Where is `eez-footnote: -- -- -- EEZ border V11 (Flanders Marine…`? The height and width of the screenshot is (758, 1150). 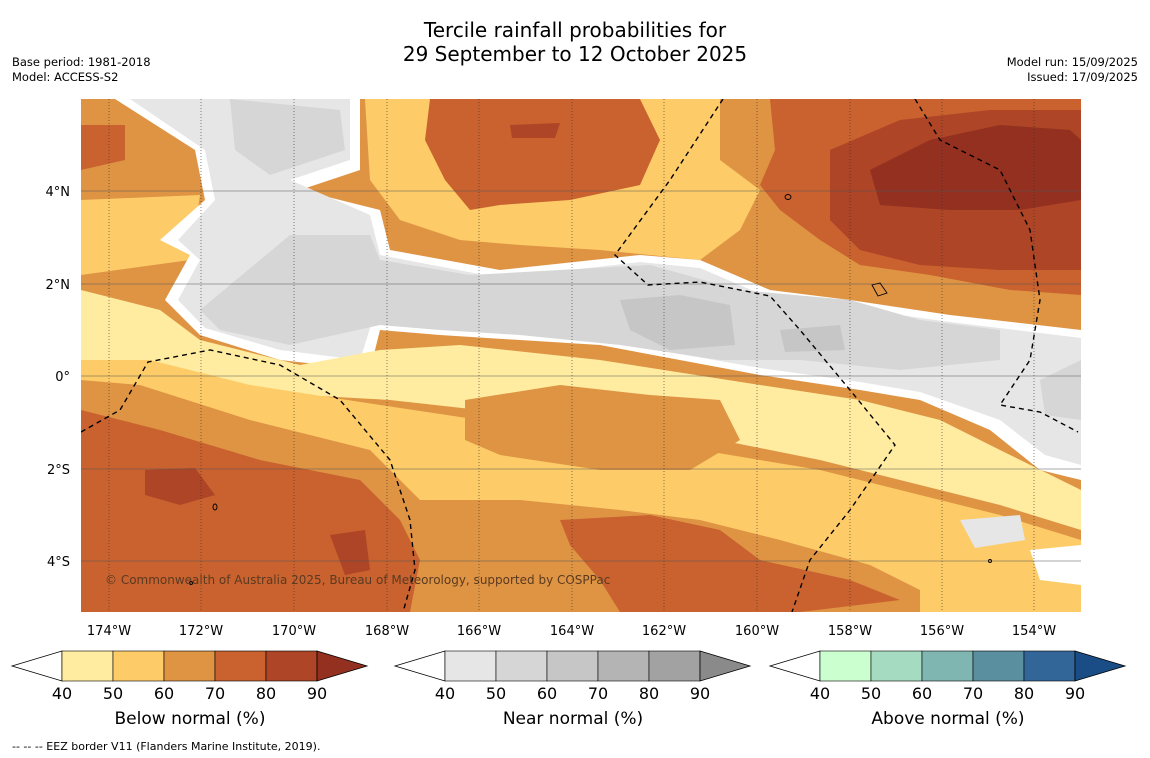 eez-footnote: -- -- -- EEZ border V11 (Flanders Marine… is located at coordinates (166, 746).